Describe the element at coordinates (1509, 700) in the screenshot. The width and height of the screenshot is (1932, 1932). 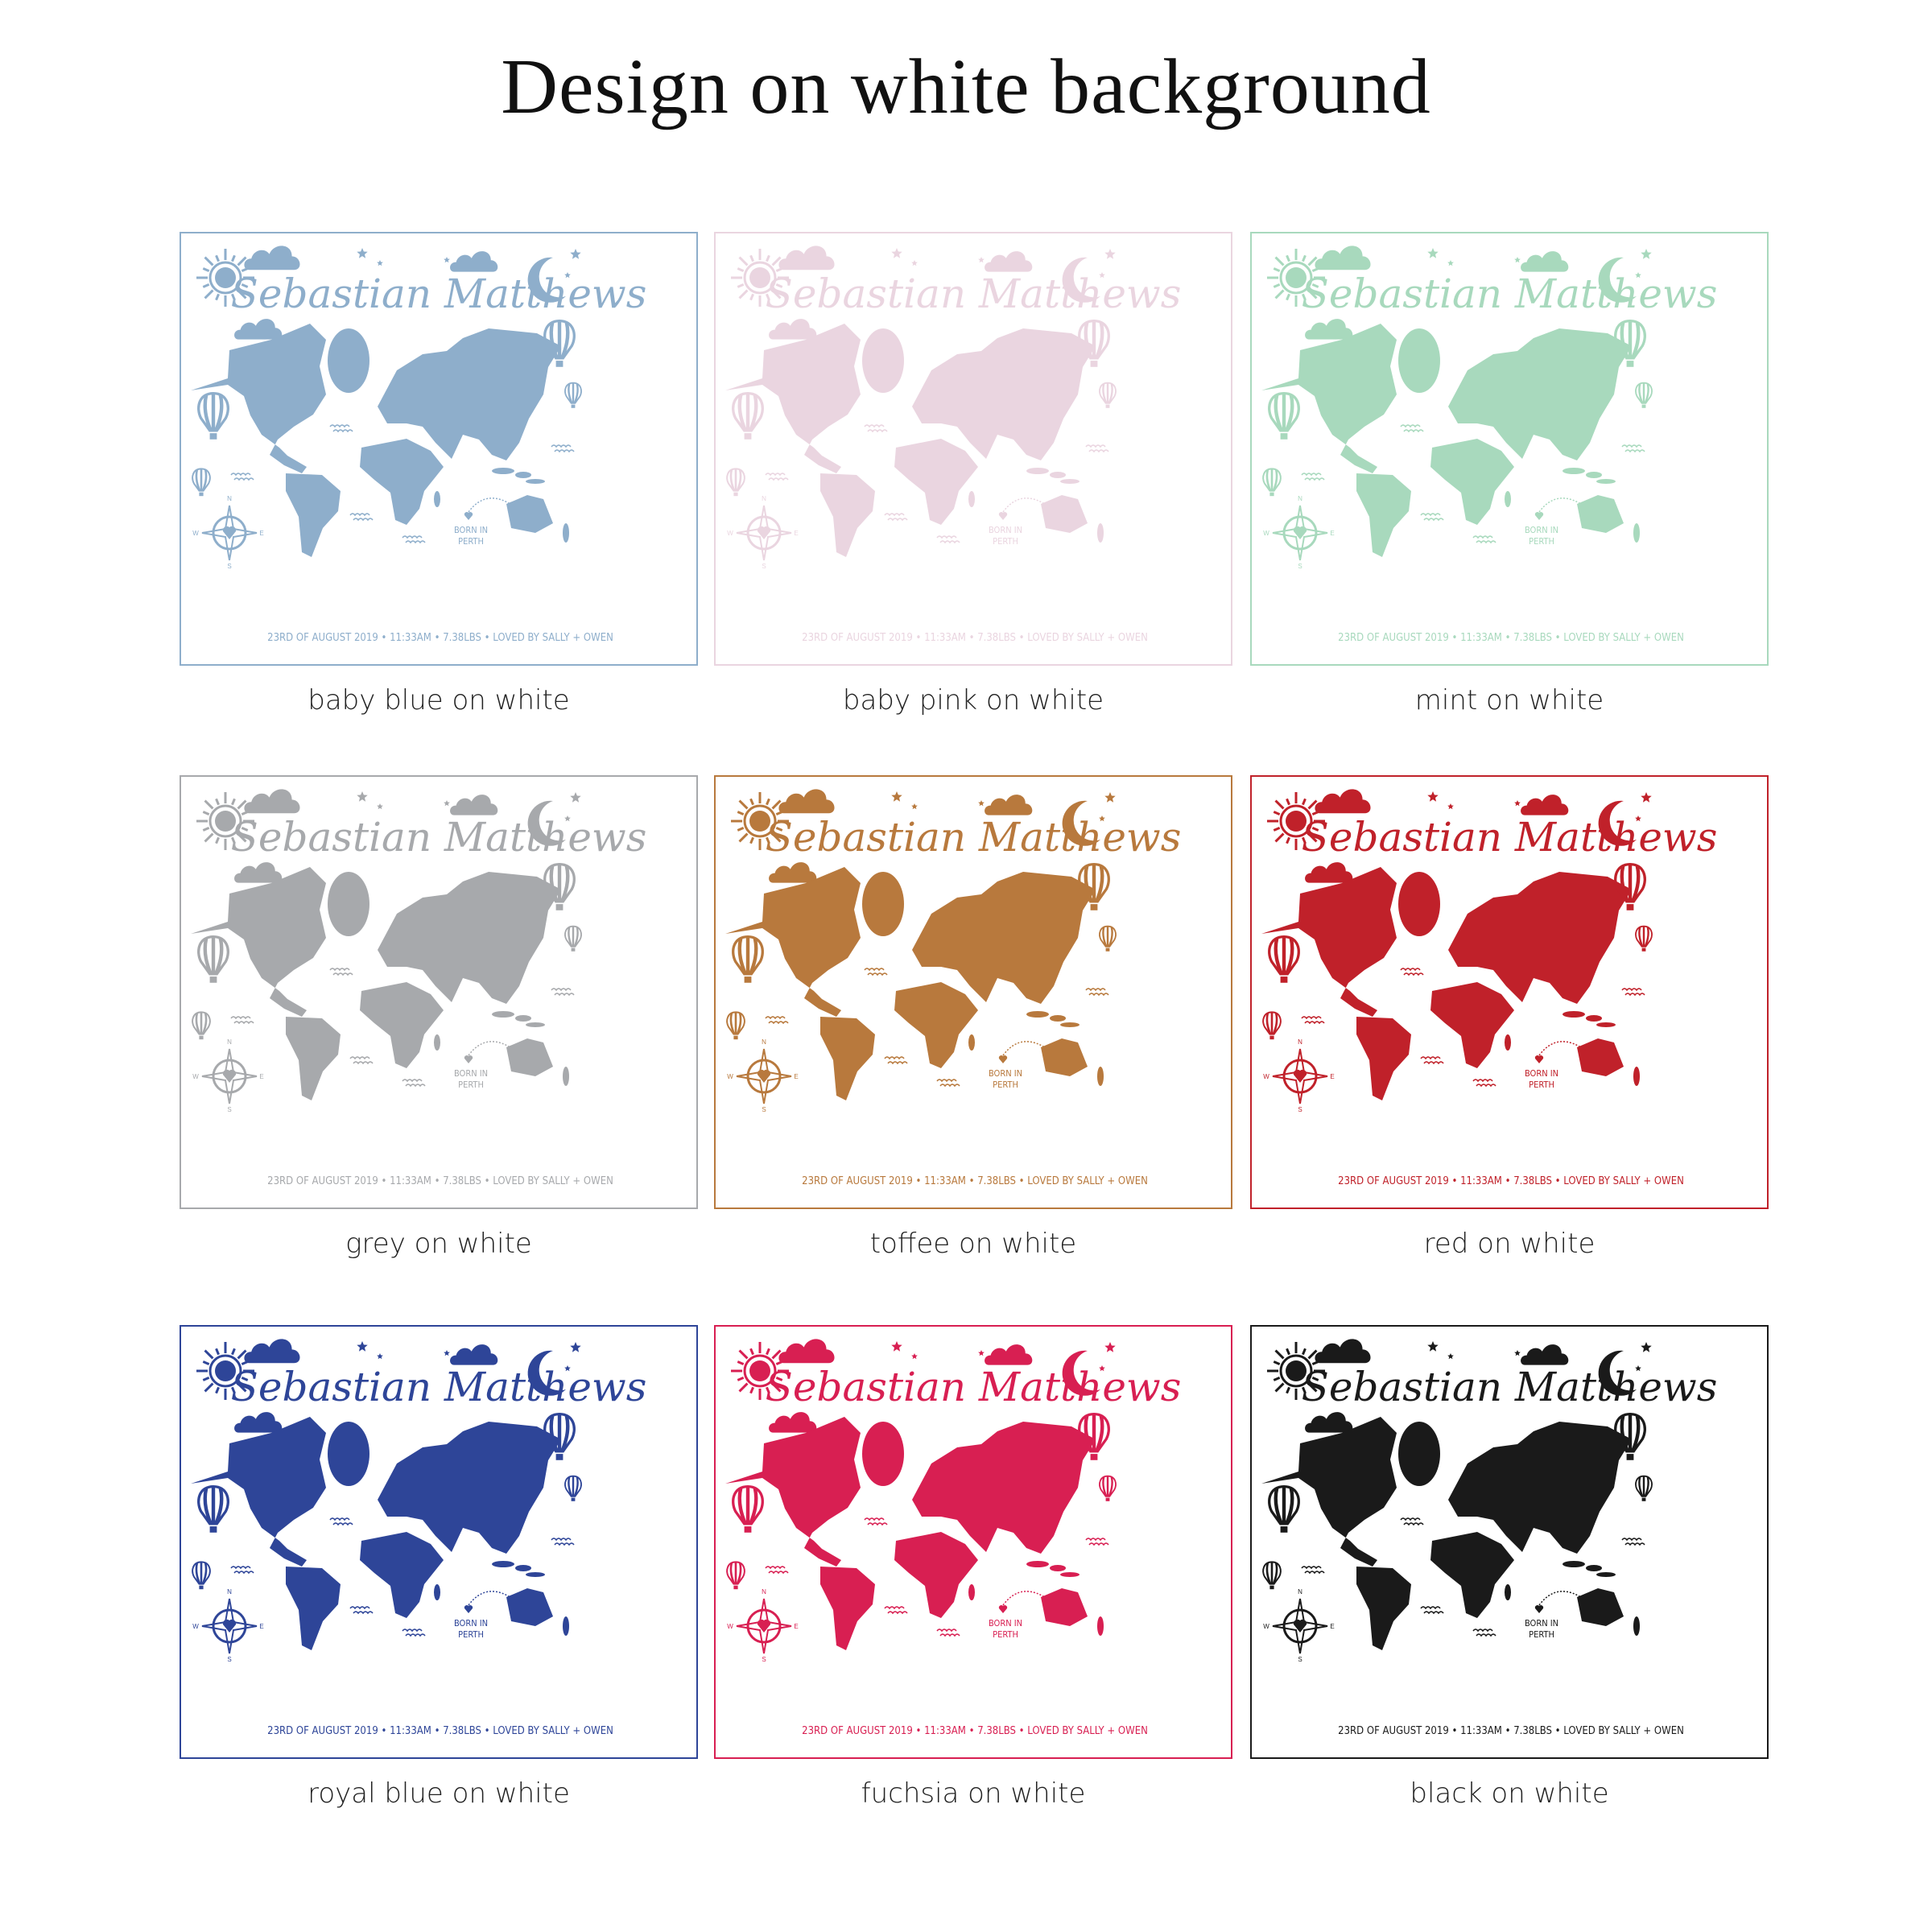
I see `variant-label: mint on white` at that location.